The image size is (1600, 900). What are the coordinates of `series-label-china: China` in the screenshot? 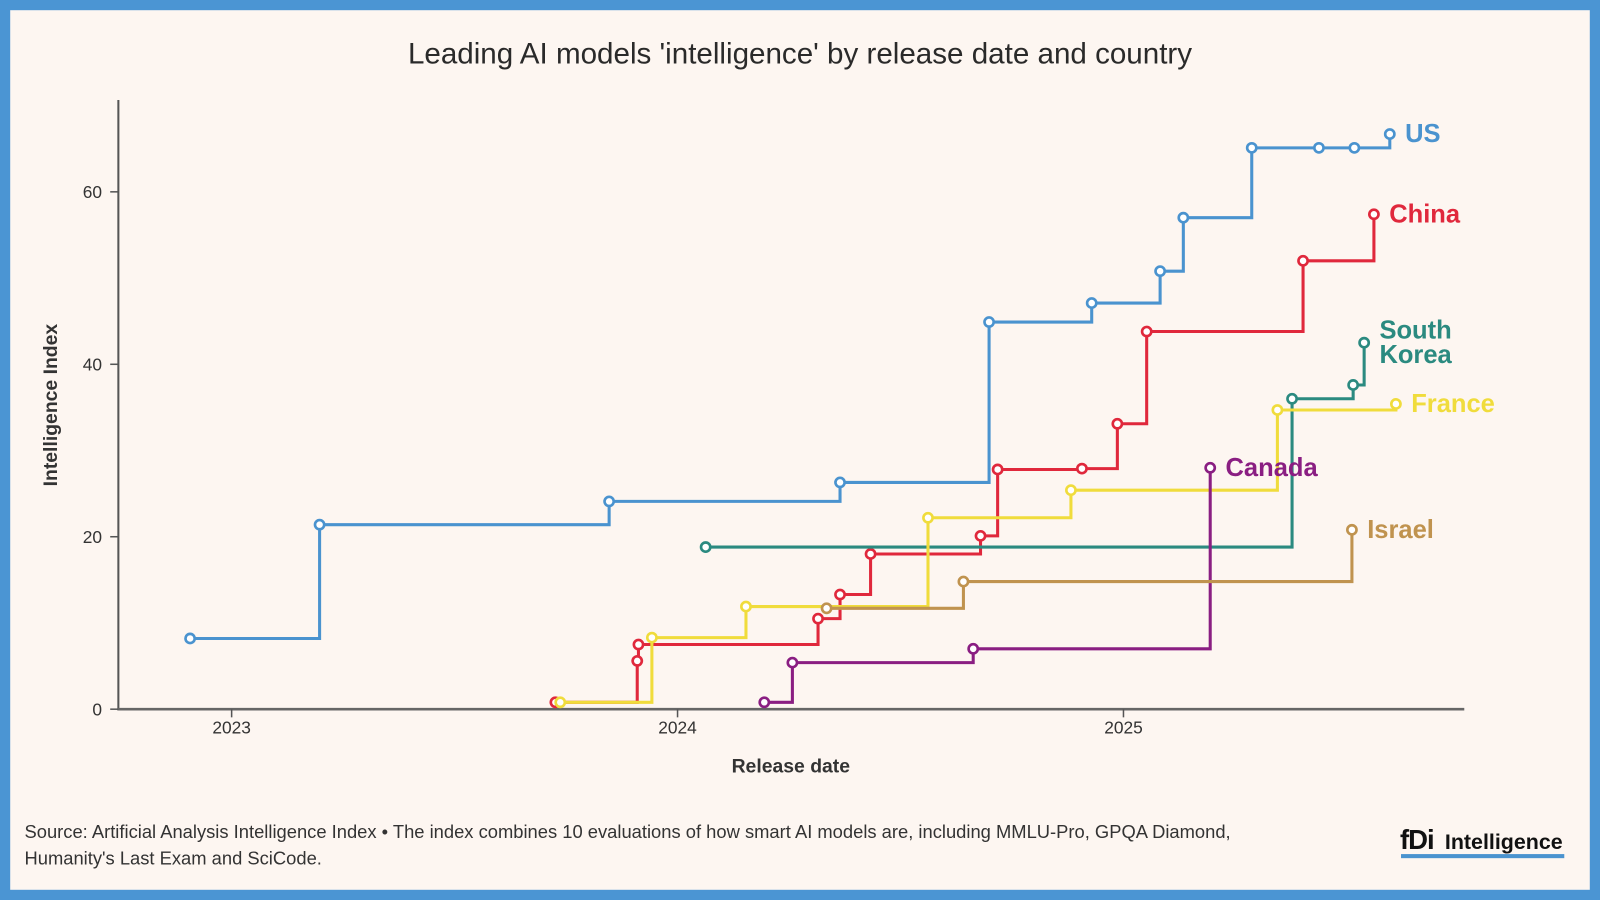 It's located at (1425, 214).